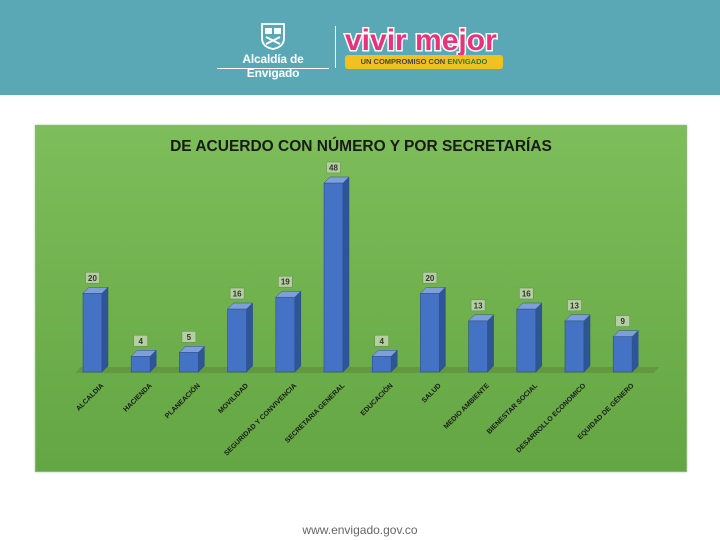 This screenshot has width=720, height=540. What do you see at coordinates (360, 530) in the screenshot?
I see `footer-url: www.envigado.gov.co` at bounding box center [360, 530].